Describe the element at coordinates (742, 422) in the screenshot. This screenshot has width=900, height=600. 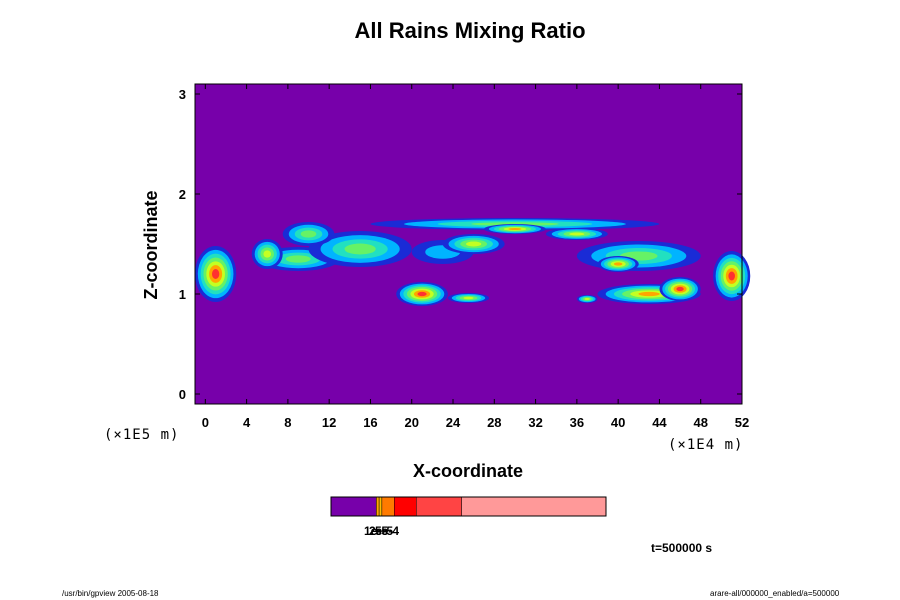
I see `x-tick-label: 52` at that location.